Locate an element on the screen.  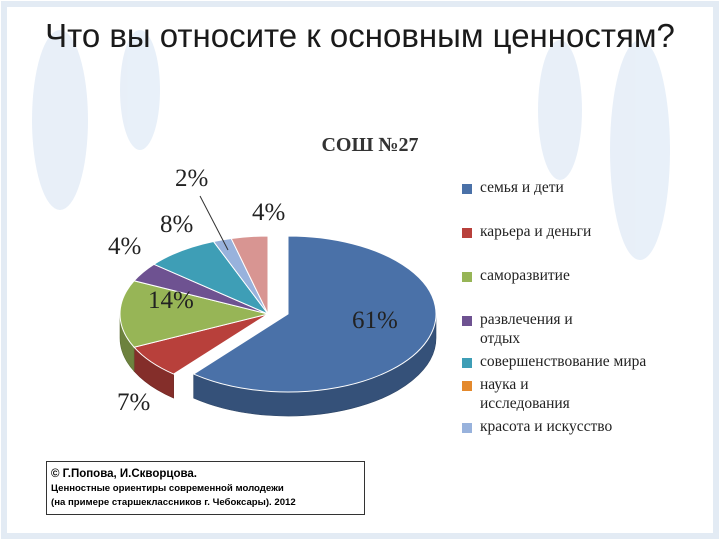
legend-item: карьера и деньги is located at coordinates (587, 231).